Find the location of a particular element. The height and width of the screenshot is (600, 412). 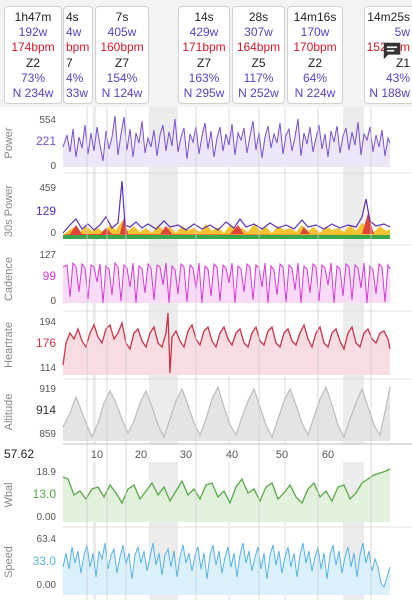

altitude-axis-label: Altitude is located at coordinates (9, 412).